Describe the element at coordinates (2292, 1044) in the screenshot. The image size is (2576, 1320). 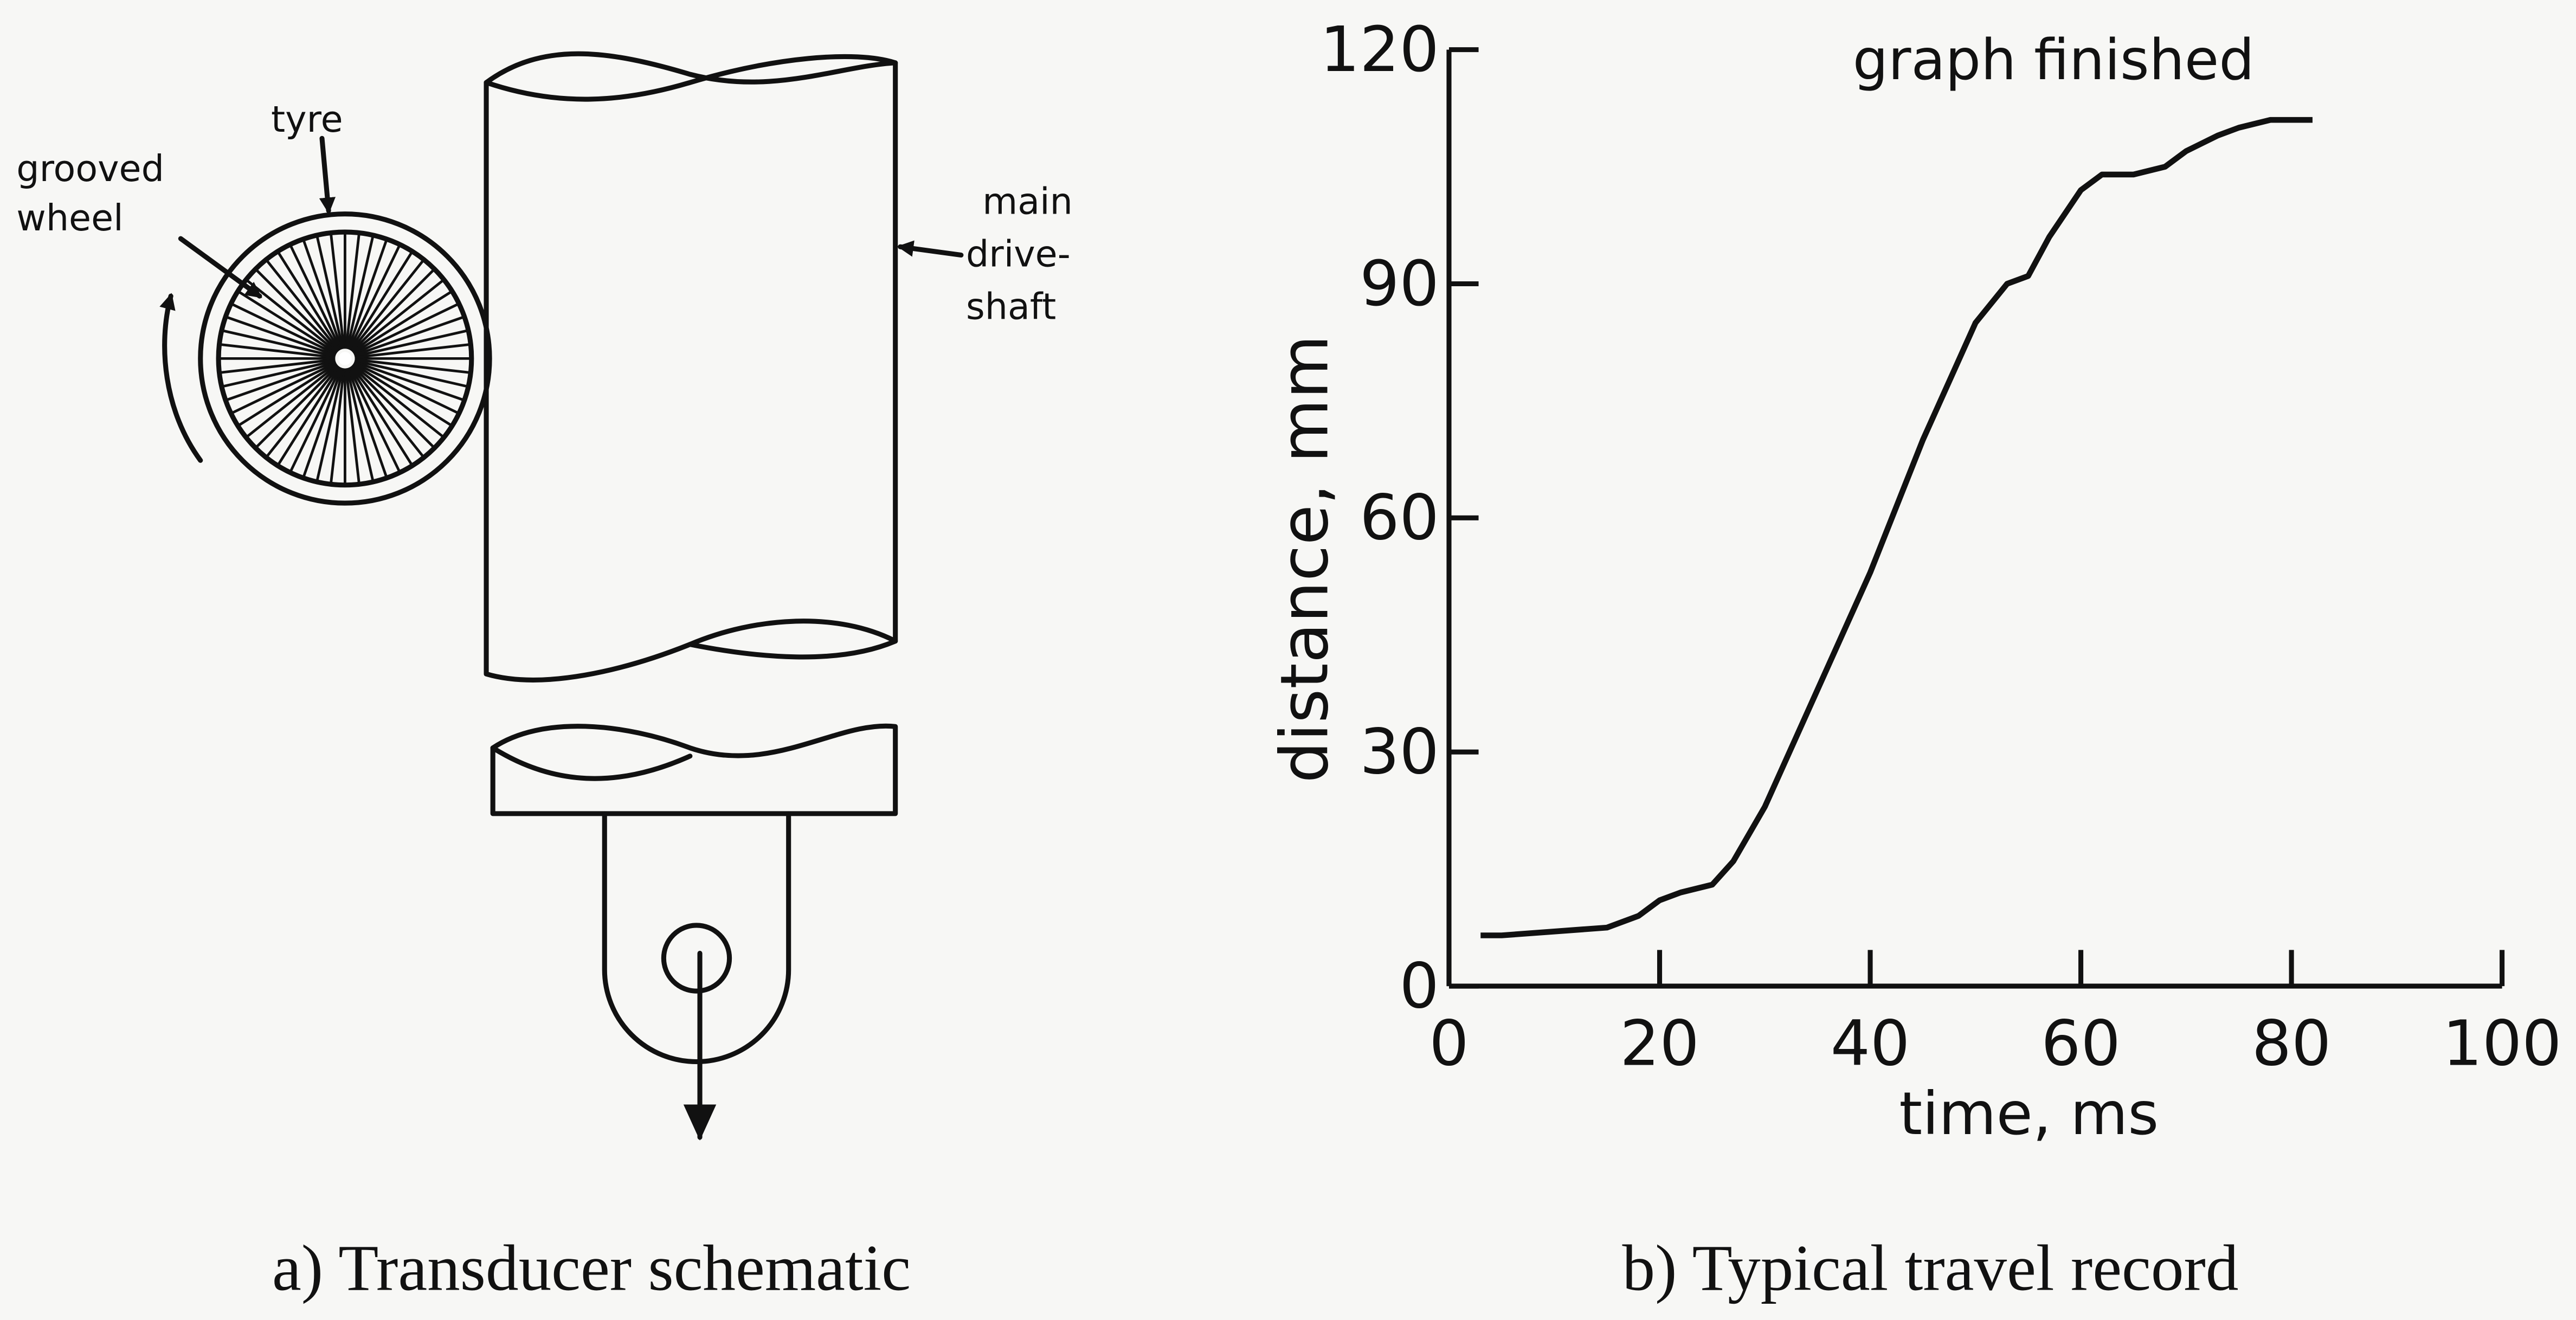
I see `x-tick-label: 80` at that location.